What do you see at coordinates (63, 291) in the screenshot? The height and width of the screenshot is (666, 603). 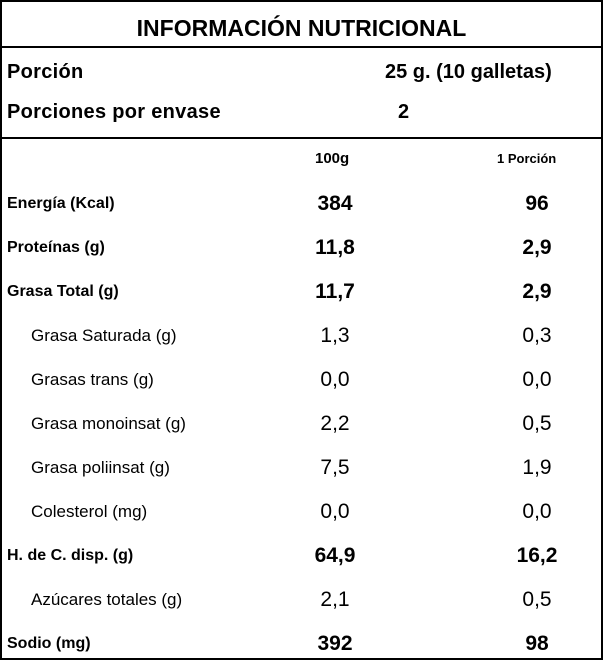 I see `nutrient-name: Grasa Total (g)` at bounding box center [63, 291].